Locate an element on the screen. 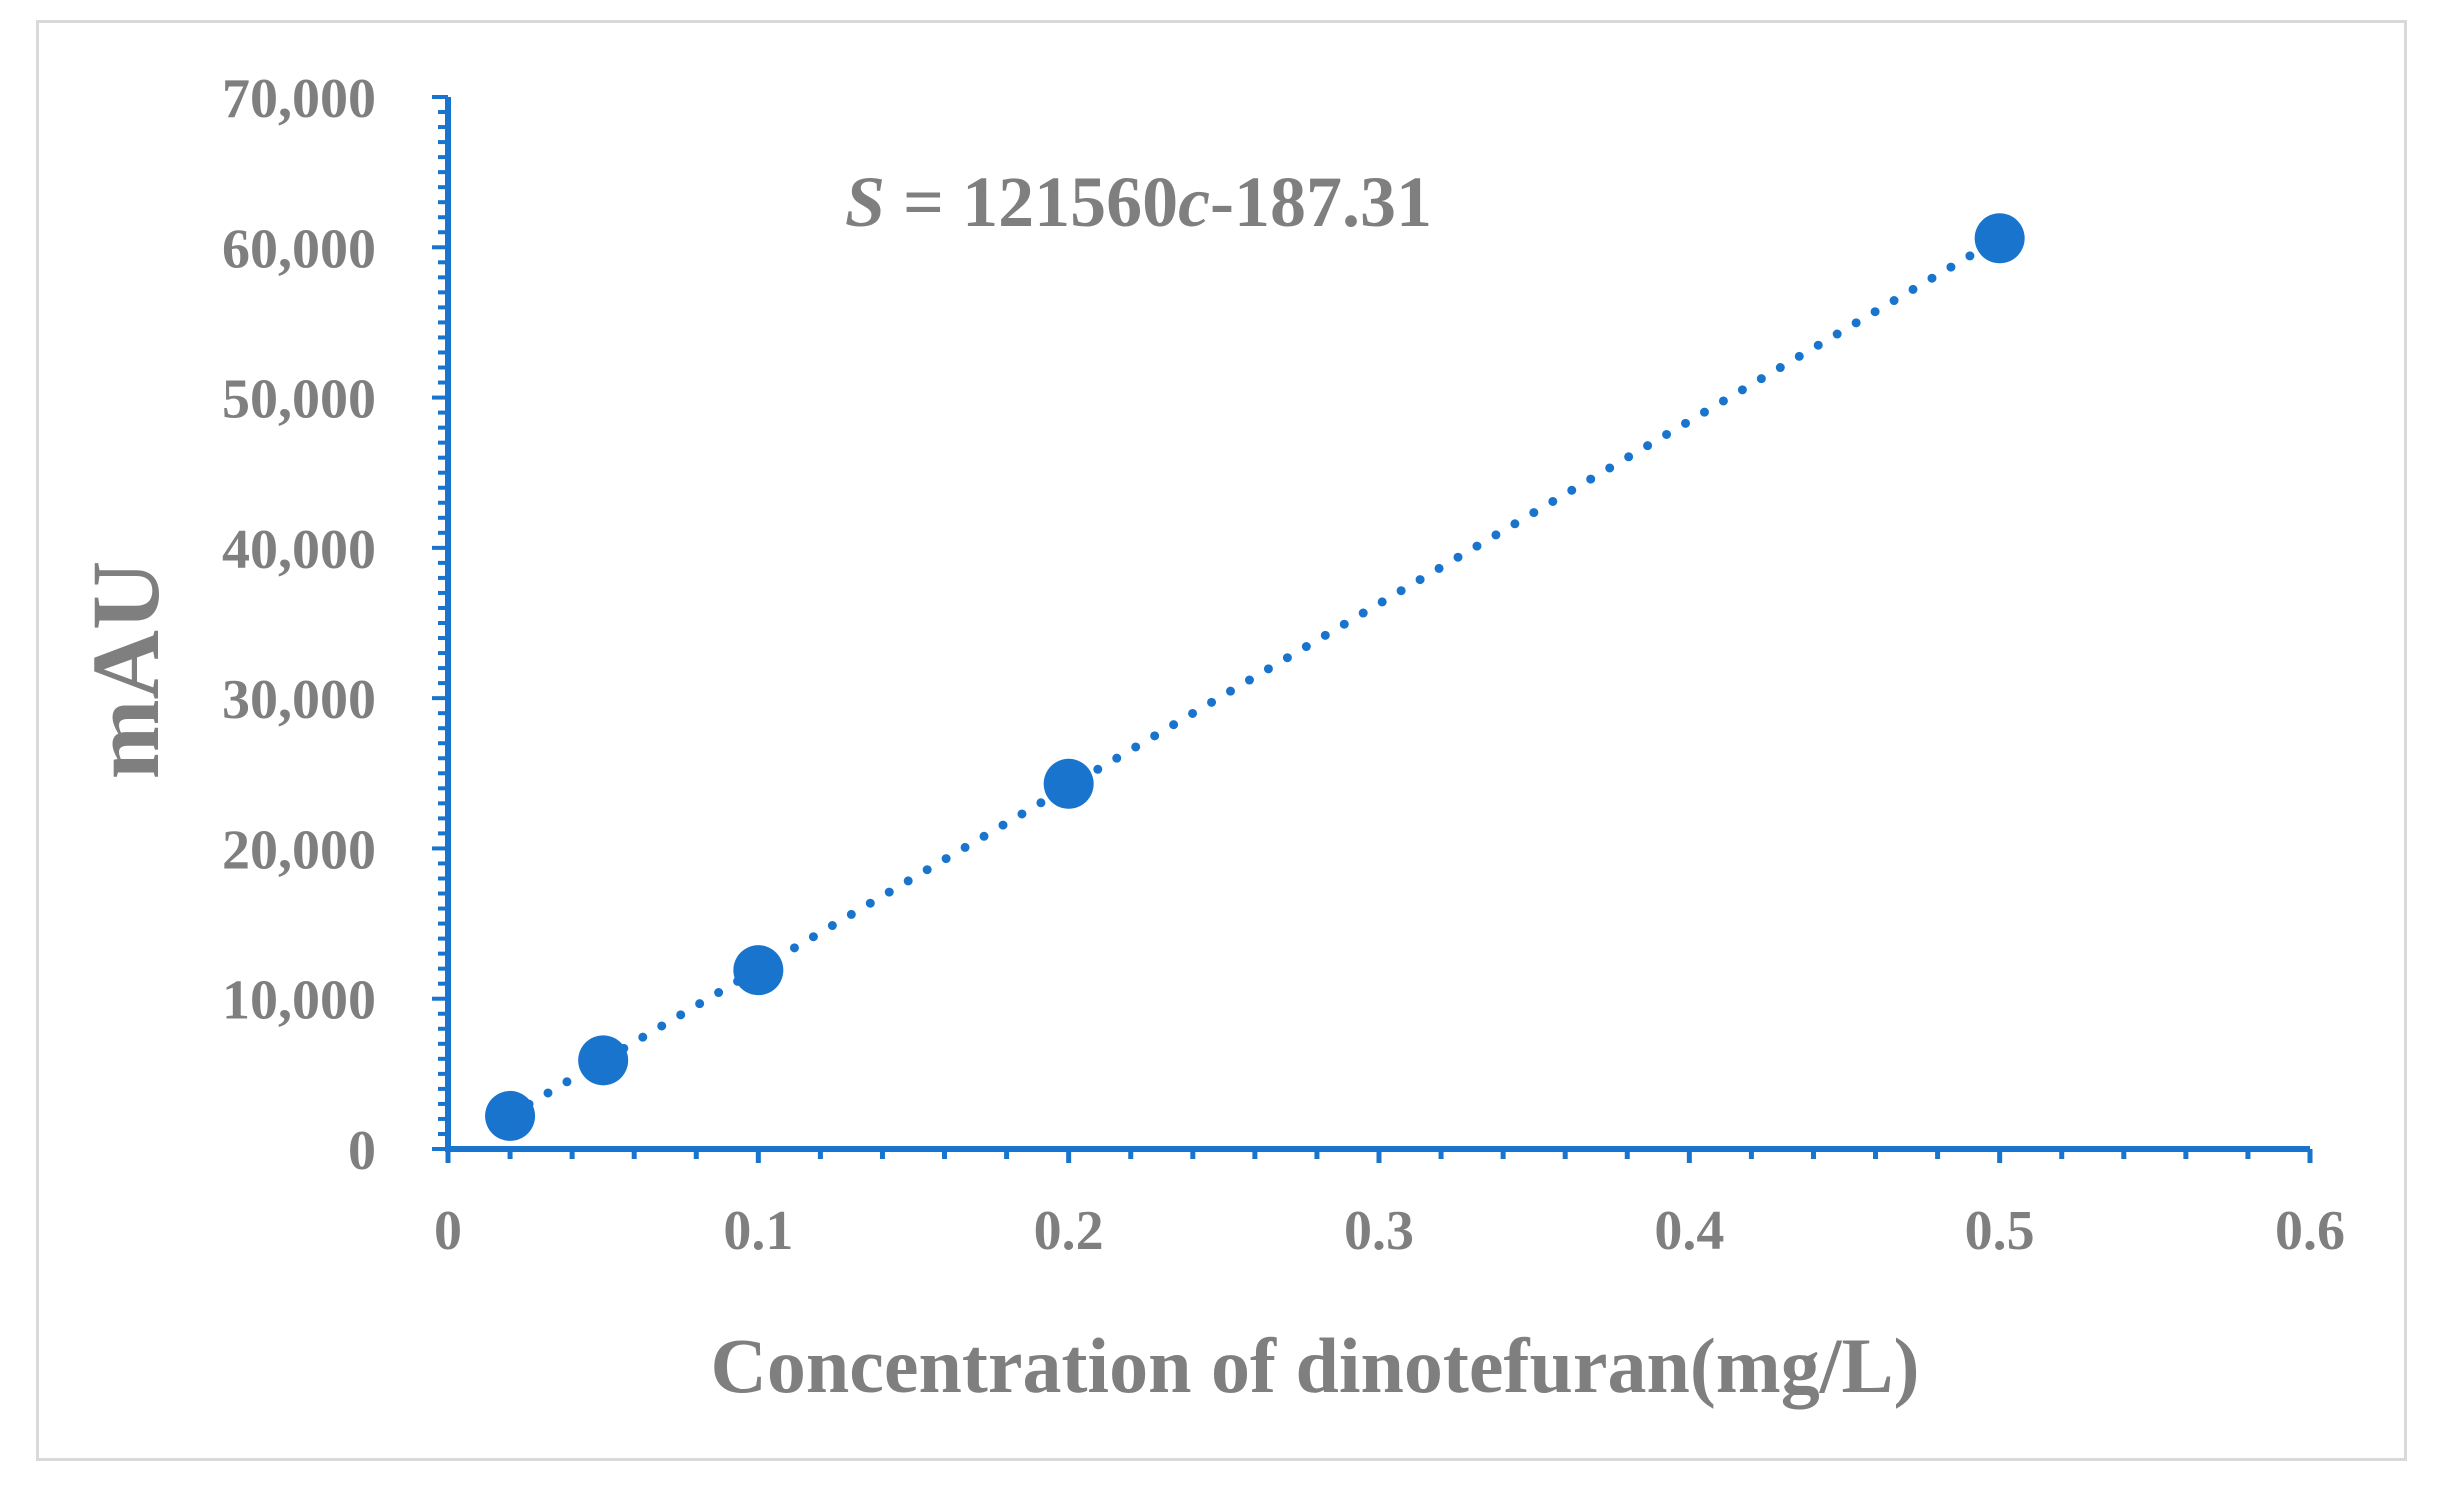 This screenshot has width=2449, height=1485. x-axis-title: Concentration of dinotefuran(mg/L) is located at coordinates (1315, 1365).